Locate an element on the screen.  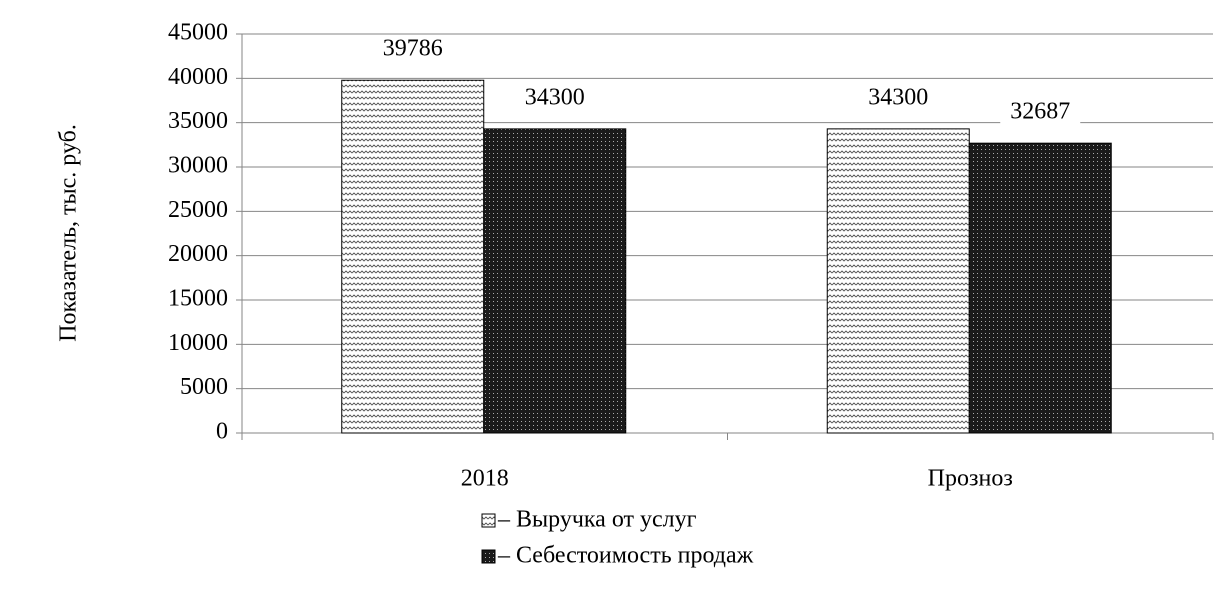
legend-label: – Себестоимость продаж is located at coordinates (625, 556).